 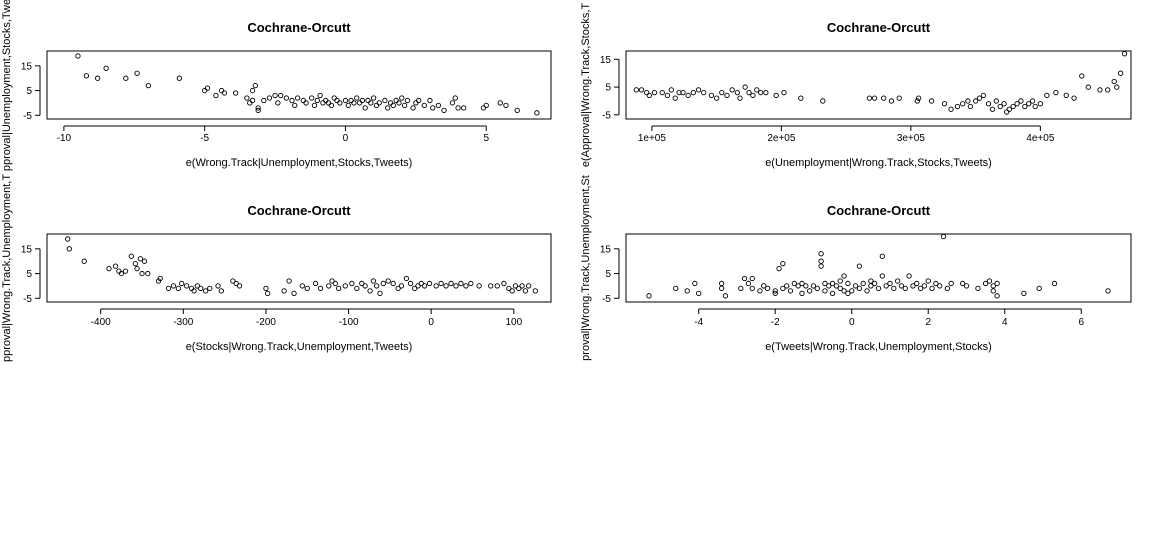 I want to click on x-tick-label: -4, so click(x=698, y=322).